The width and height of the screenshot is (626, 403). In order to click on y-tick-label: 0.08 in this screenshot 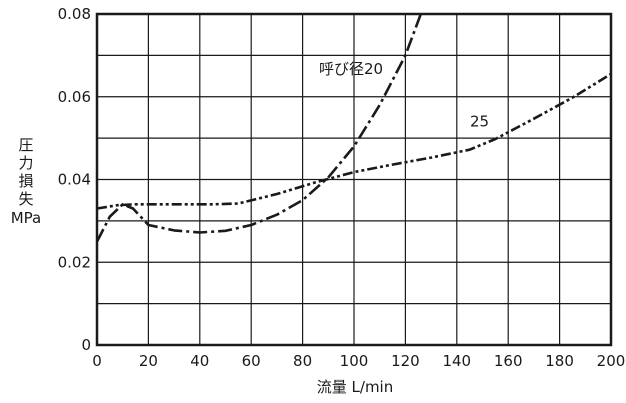, I will do `click(74, 14)`.